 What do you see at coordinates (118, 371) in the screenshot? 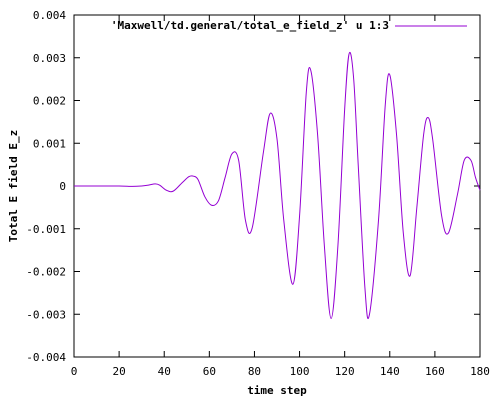
I see `x-tick-label: 20` at bounding box center [118, 371].